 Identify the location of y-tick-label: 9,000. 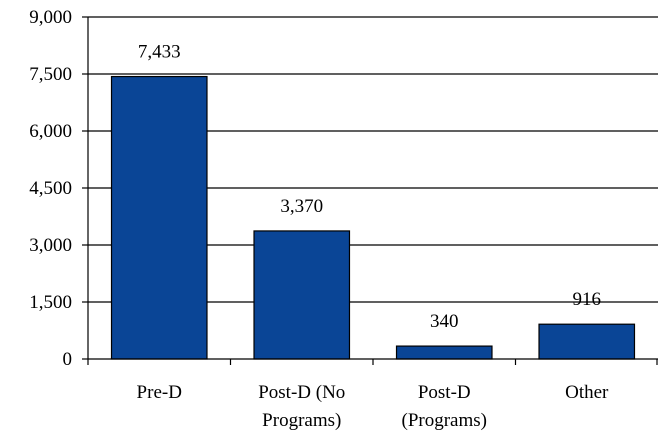
(50, 17).